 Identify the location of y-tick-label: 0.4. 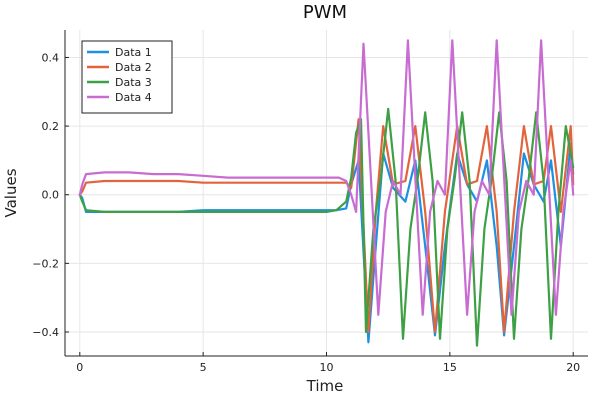
(51, 57).